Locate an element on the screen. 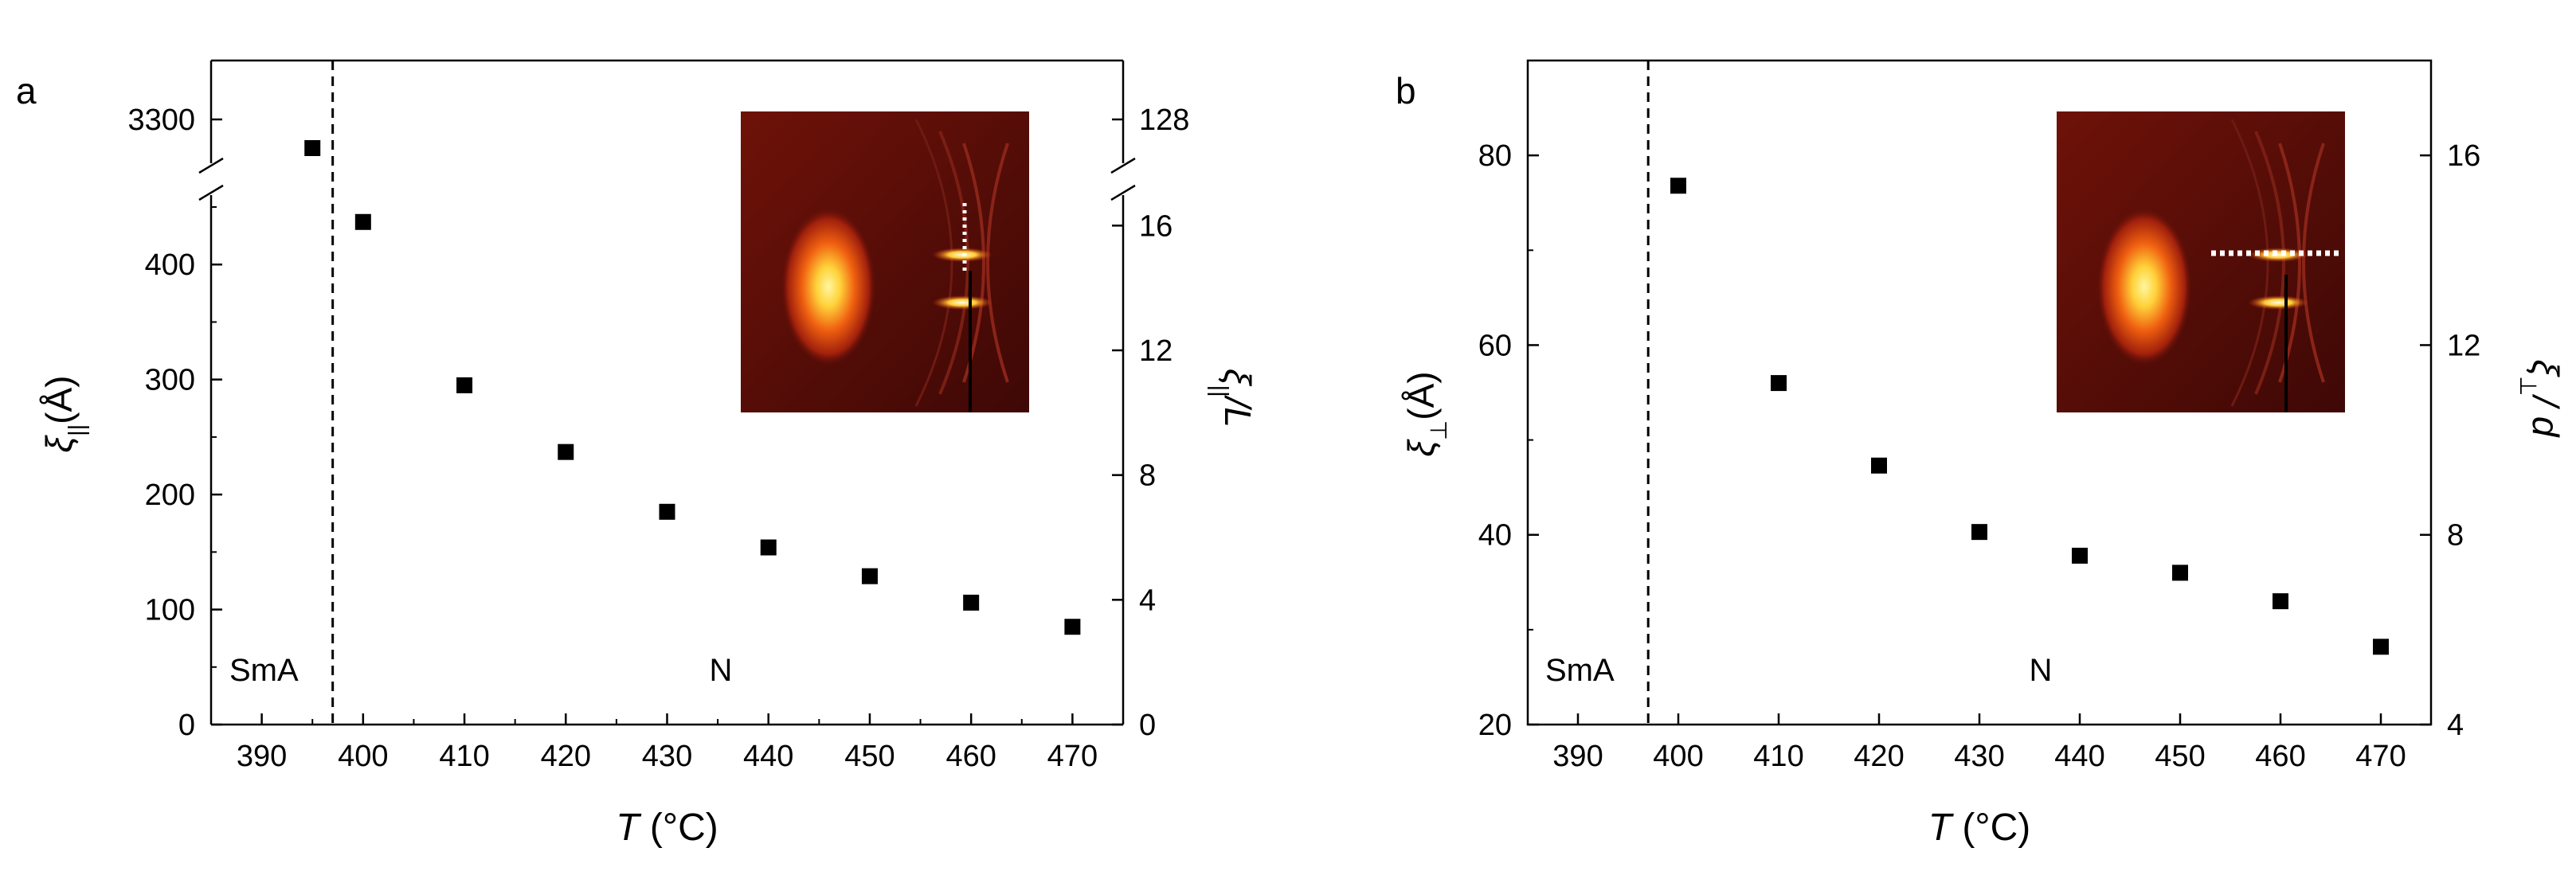 The image size is (2576, 883). y-tick-label-upper: 3300 is located at coordinates (161, 120).